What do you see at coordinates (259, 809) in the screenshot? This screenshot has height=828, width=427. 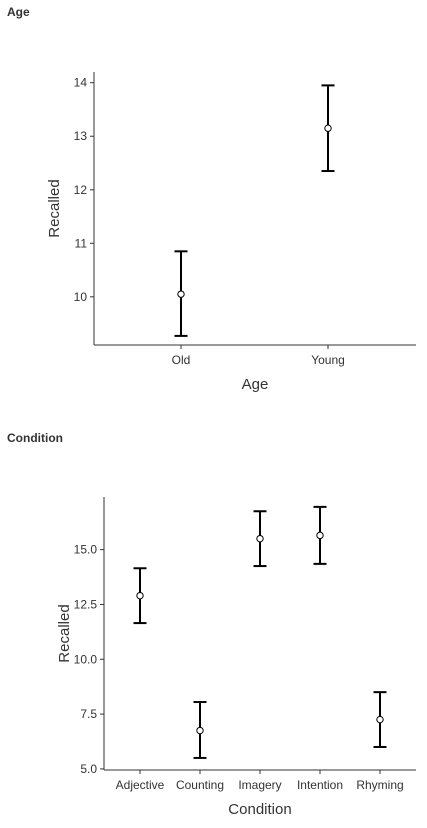 I see `x-axis-title: Condition` at bounding box center [259, 809].